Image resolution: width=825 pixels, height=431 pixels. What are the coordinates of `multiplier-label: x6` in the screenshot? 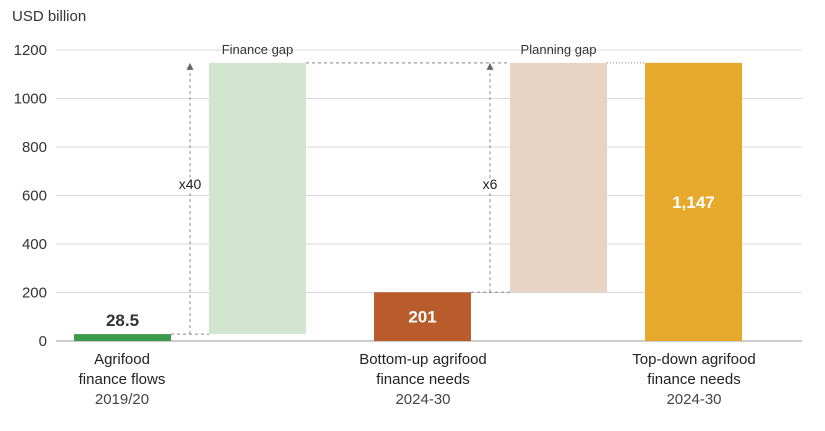 It's located at (490, 184).